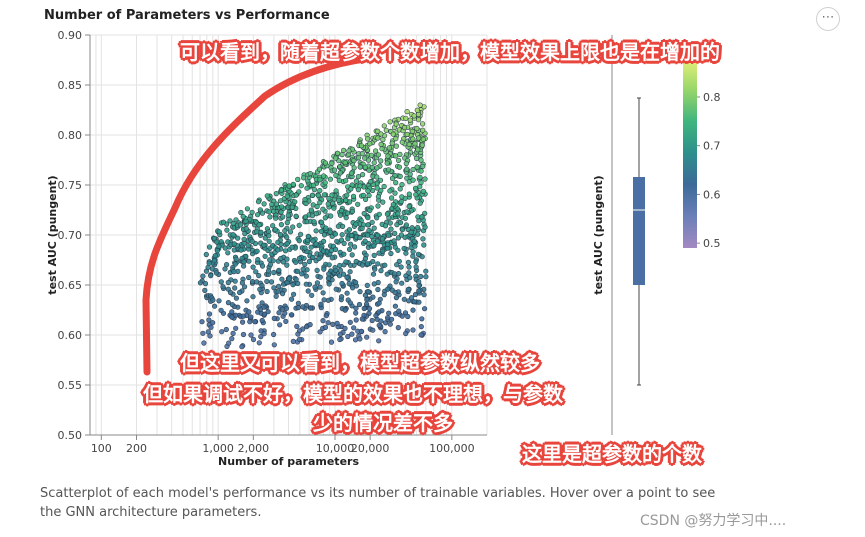  I want to click on more-dots-icon: ⋯, so click(828, 19).